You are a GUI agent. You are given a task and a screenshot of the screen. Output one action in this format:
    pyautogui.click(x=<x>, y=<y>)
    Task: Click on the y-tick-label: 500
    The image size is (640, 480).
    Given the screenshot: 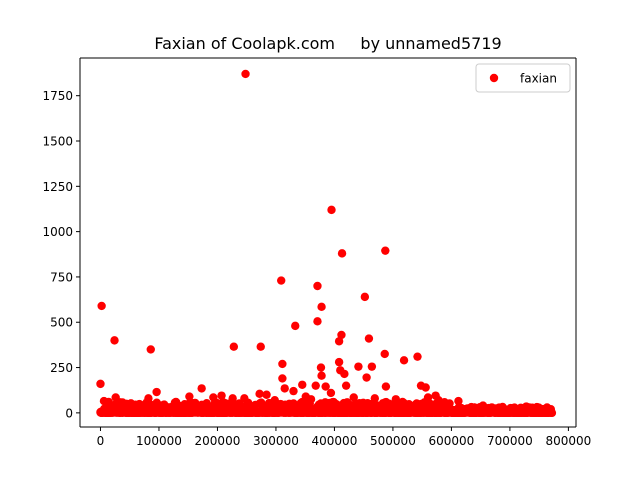 What is the action you would take?
    pyautogui.click(x=61, y=323)
    